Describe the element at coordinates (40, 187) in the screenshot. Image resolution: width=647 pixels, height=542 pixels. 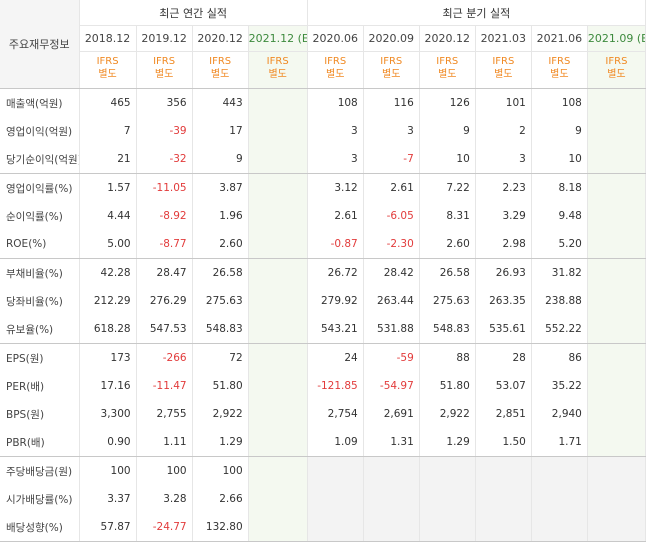
I see `row-label: 영업이익률(%)` at that location.